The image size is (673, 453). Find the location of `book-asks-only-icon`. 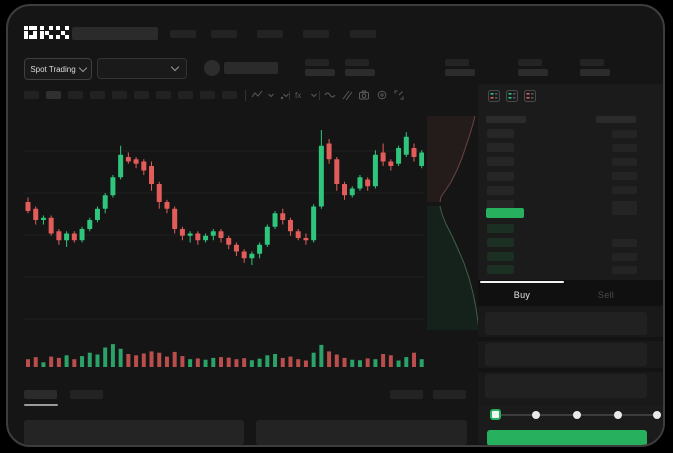

book-asks-only-icon is located at coordinates (530, 96).